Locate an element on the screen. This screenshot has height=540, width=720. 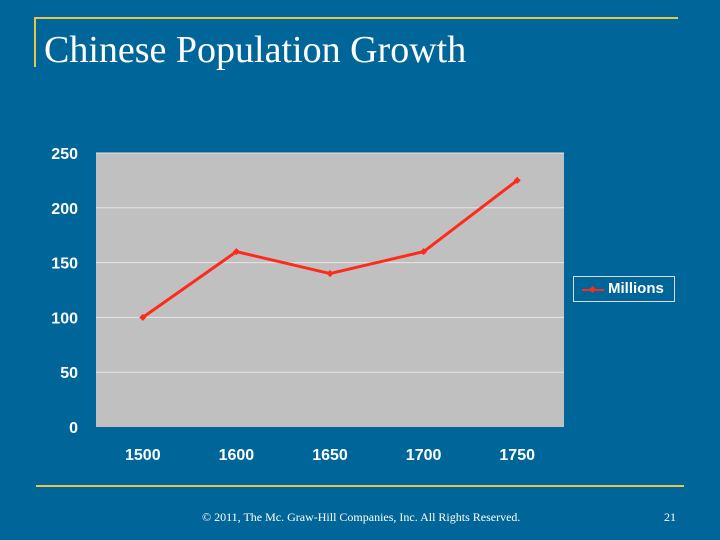
x-tick-label: 1700 is located at coordinates (424, 455).